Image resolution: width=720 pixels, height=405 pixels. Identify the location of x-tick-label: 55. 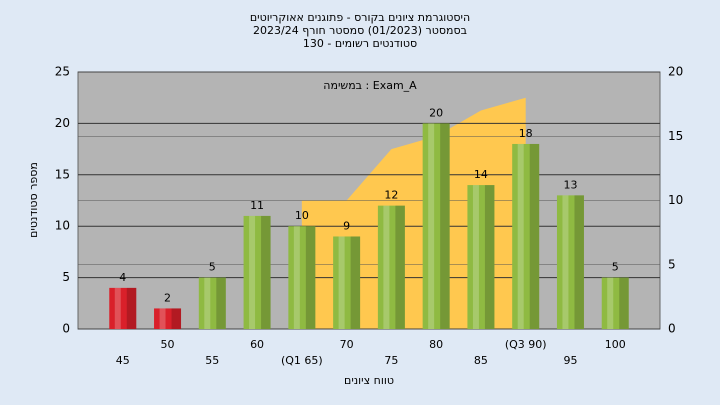
(212, 360).